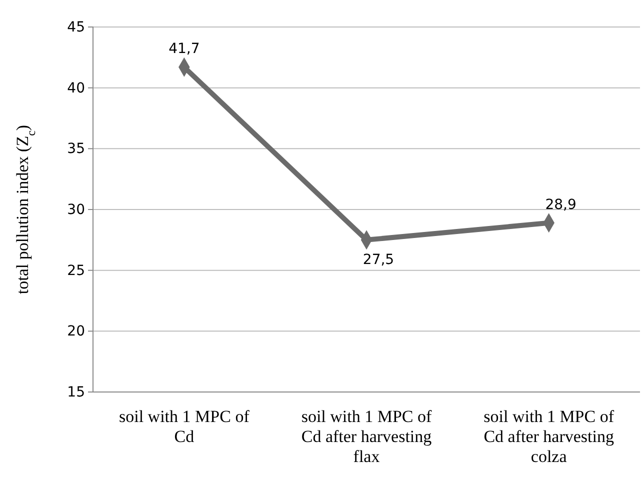 This screenshot has width=644, height=485. What do you see at coordinates (184, 49) in the screenshot?
I see `data-label: 41,7` at bounding box center [184, 49].